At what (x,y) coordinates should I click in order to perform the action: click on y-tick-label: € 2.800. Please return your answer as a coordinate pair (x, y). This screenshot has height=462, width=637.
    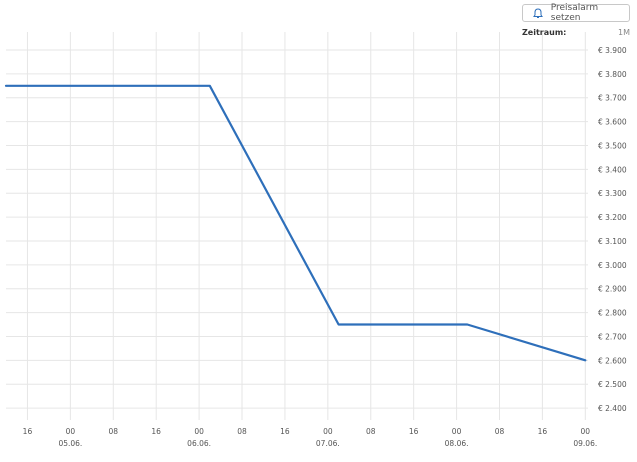
    Looking at the image, I should click on (612, 313).